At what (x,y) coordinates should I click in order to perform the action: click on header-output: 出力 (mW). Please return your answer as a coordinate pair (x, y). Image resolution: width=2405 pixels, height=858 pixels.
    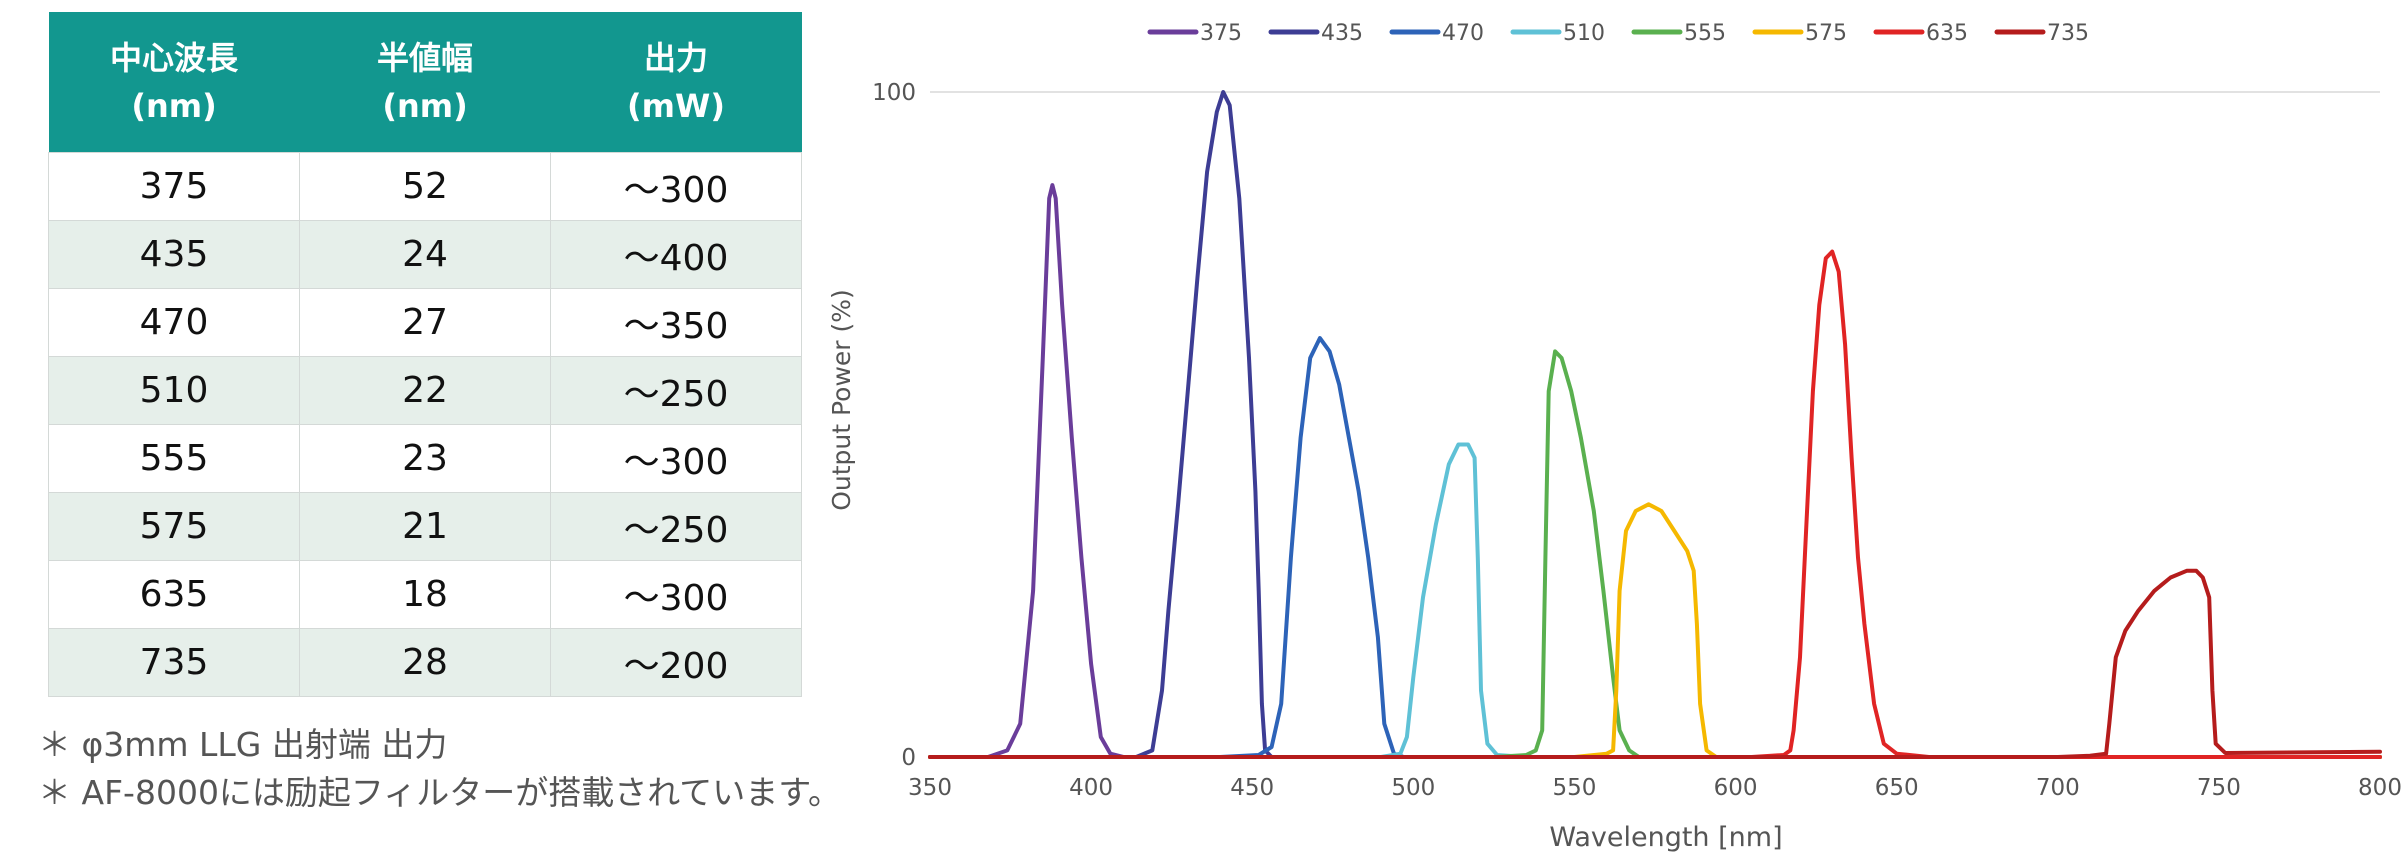
    Looking at the image, I should click on (676, 82).